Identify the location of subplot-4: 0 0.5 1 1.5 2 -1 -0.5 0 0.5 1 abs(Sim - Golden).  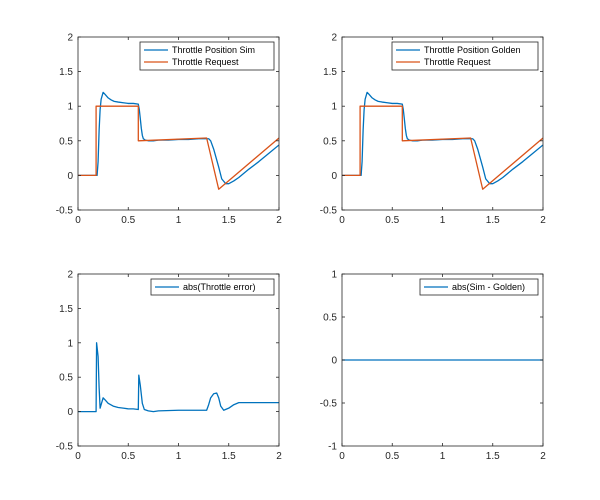
(433, 366).